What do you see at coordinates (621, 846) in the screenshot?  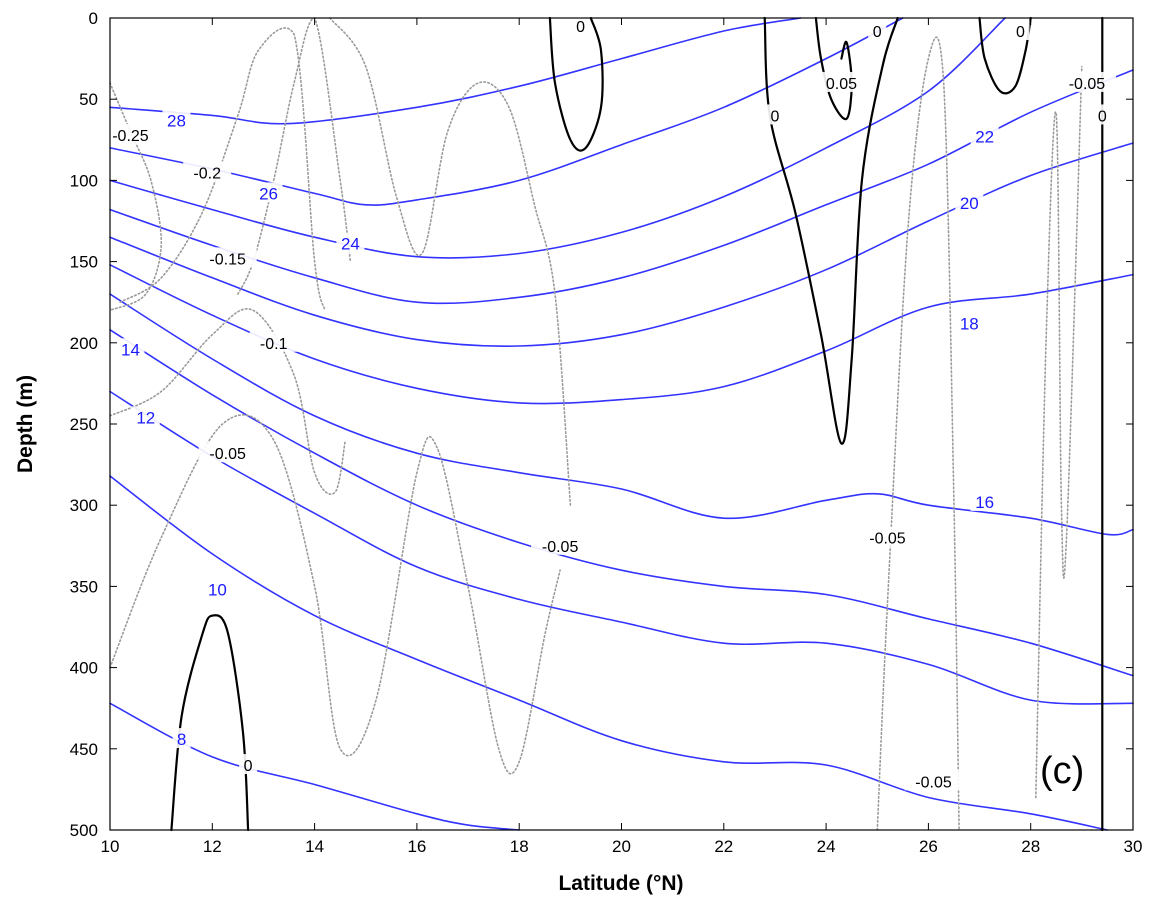 I see `x-tick-label: 20` at bounding box center [621, 846].